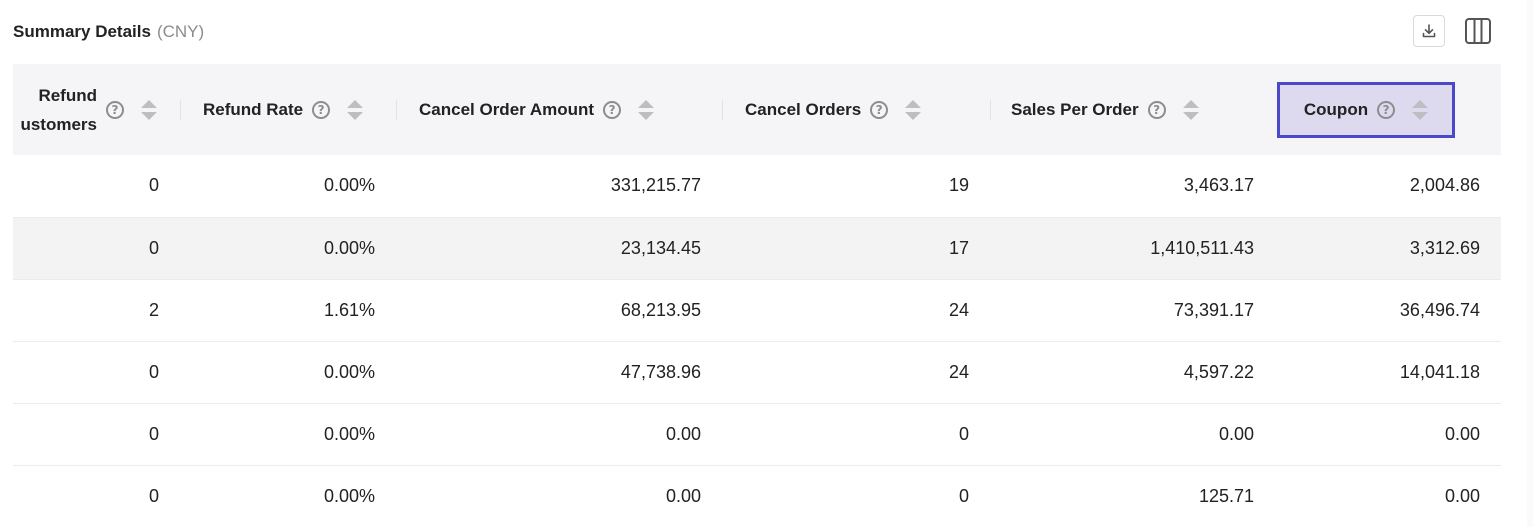 This screenshot has height=527, width=1533. What do you see at coordinates (253, 109) in the screenshot?
I see `header-label: Refund Rate` at bounding box center [253, 109].